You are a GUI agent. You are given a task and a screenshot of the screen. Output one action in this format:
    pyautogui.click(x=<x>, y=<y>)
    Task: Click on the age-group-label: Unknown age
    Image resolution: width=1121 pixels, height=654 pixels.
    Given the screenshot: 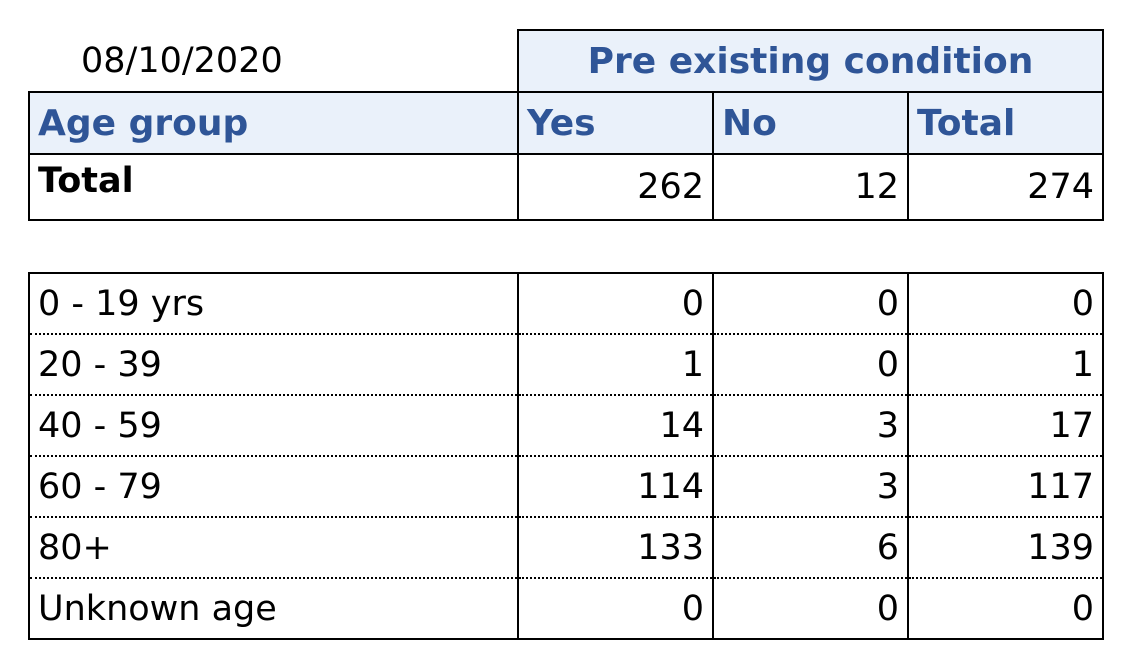 What is the action you would take?
    pyautogui.click(x=273, y=609)
    